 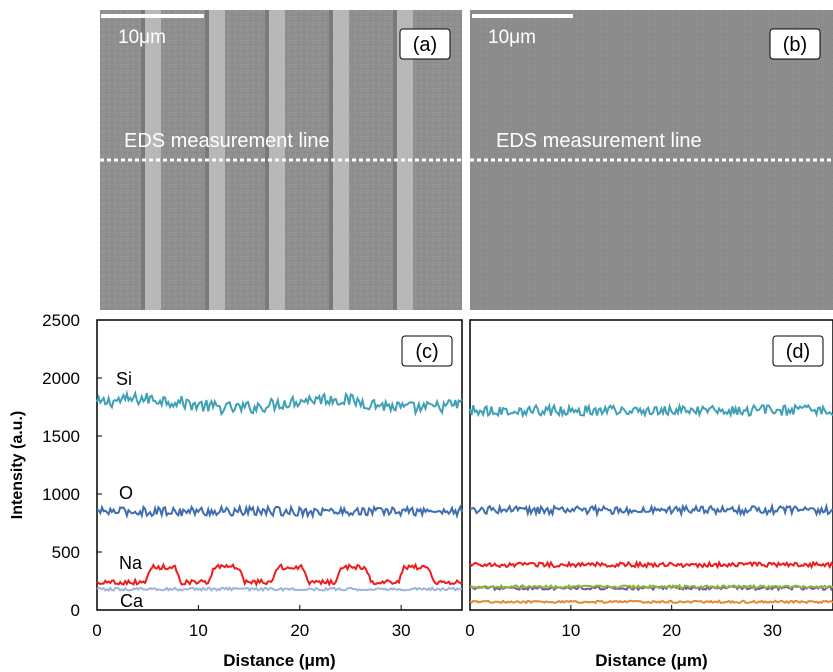 What do you see at coordinates (217, 160) in the screenshot?
I see `sem-stripe` at bounding box center [217, 160].